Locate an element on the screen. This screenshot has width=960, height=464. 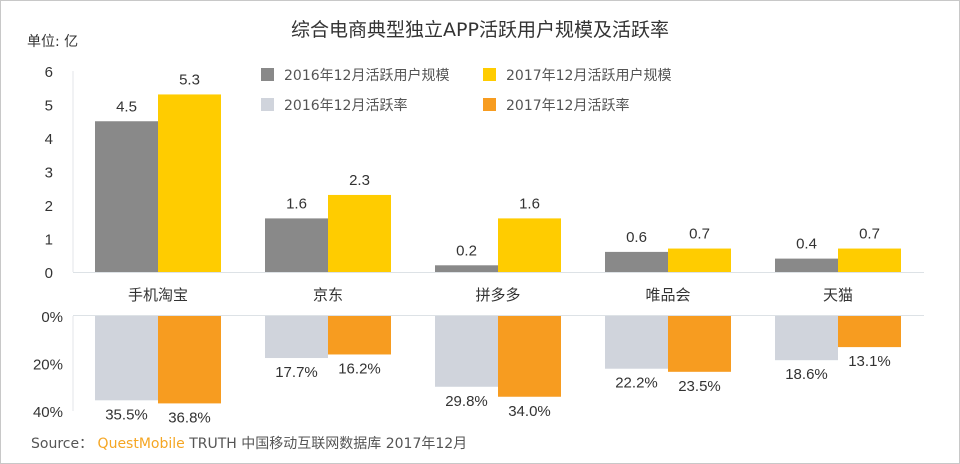
bottom-bar-value-label: 22.2% is located at coordinates (636, 383).